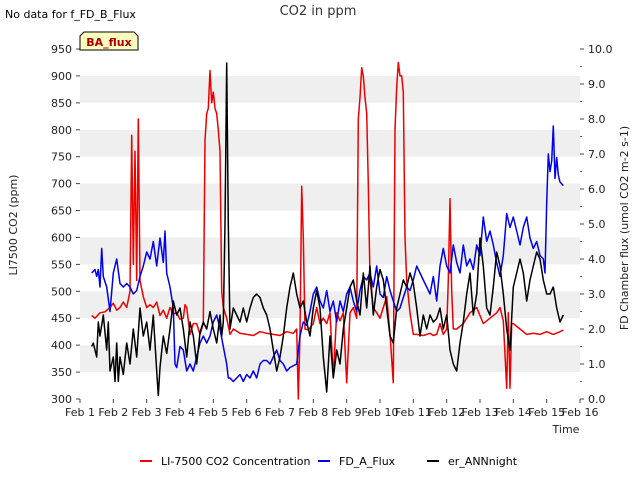 This screenshot has width=640, height=480. Describe the element at coordinates (147, 412) in the screenshot. I see `x-tick-label: Feb 3` at that location.